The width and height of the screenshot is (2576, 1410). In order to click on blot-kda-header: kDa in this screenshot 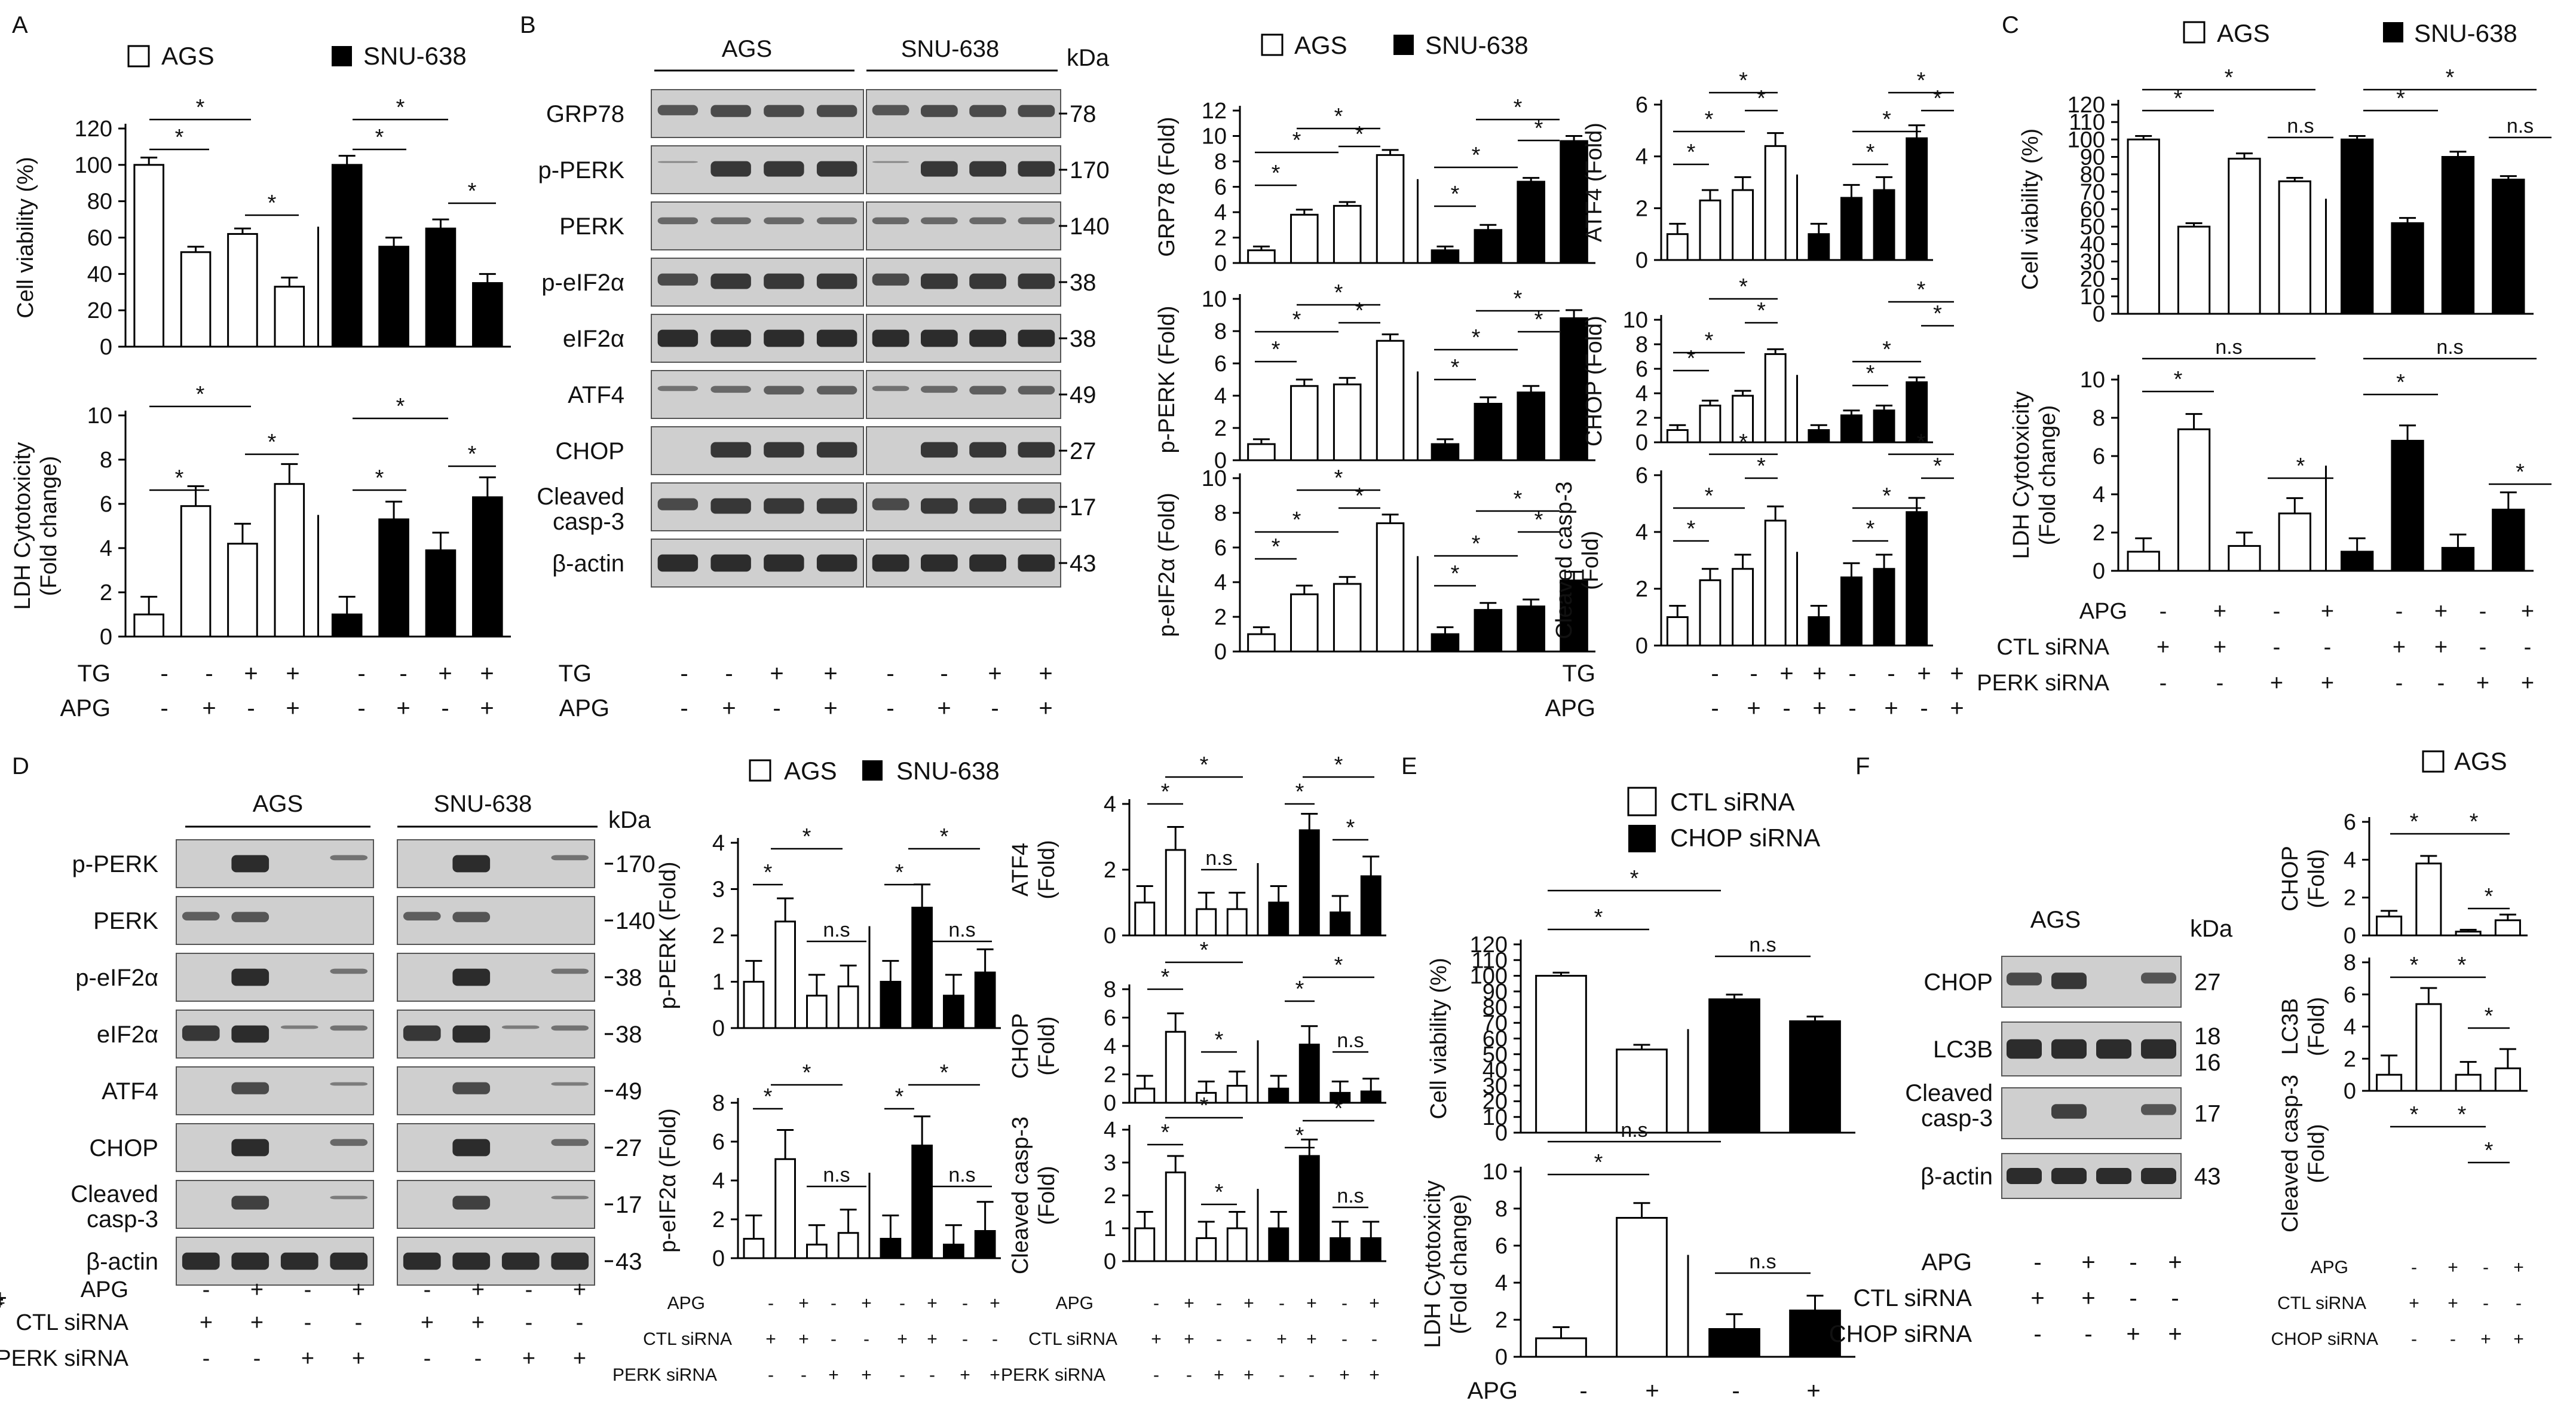, I will do `click(630, 820)`.